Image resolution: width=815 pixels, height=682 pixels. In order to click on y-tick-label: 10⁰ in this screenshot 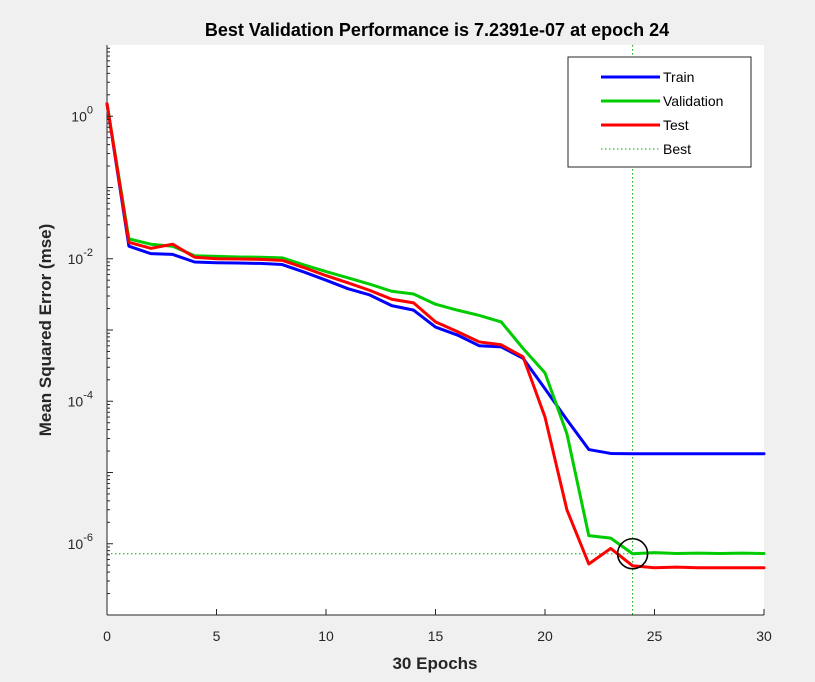, I will do `click(82, 114)`.